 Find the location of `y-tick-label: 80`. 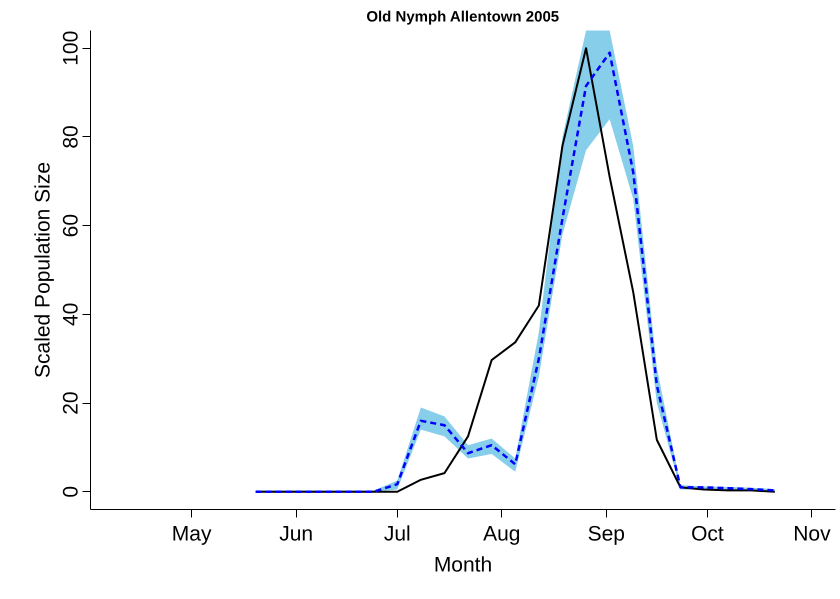

y-tick-label: 80 is located at coordinates (71, 137).